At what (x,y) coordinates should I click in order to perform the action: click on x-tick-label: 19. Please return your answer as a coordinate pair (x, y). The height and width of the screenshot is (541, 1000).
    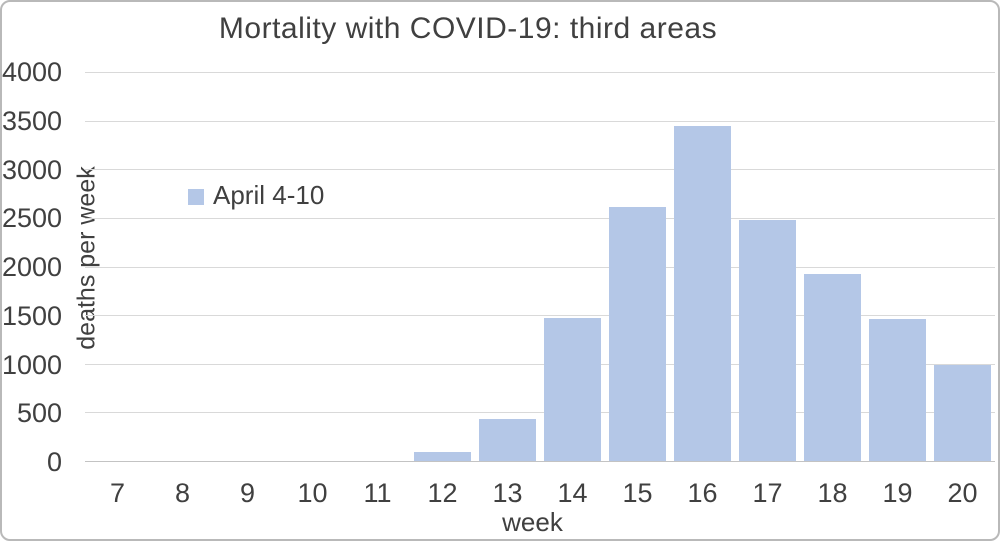
    Looking at the image, I should click on (897, 493).